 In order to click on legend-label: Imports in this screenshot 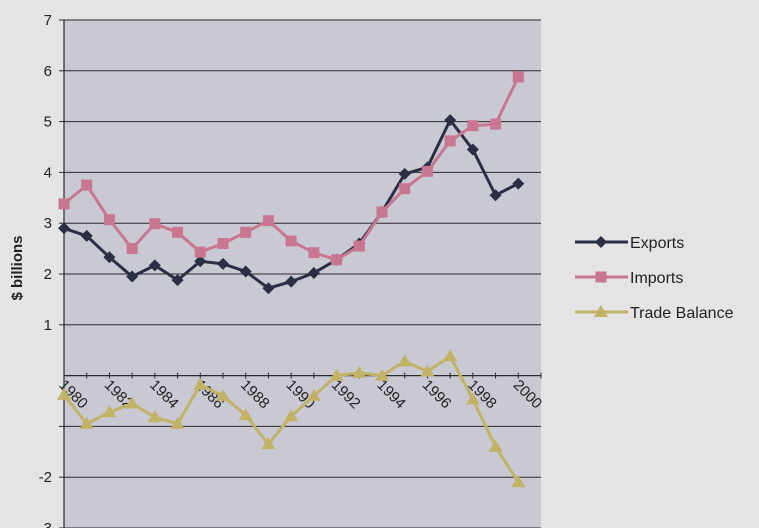, I will do `click(656, 278)`.